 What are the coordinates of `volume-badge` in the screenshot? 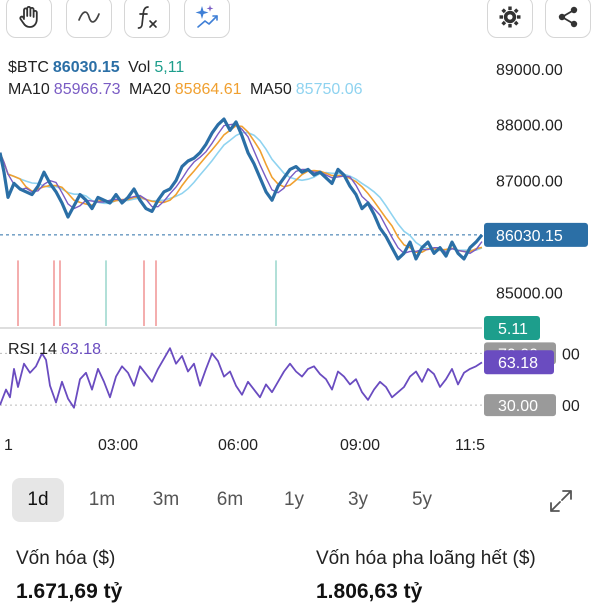 It's located at (512, 328).